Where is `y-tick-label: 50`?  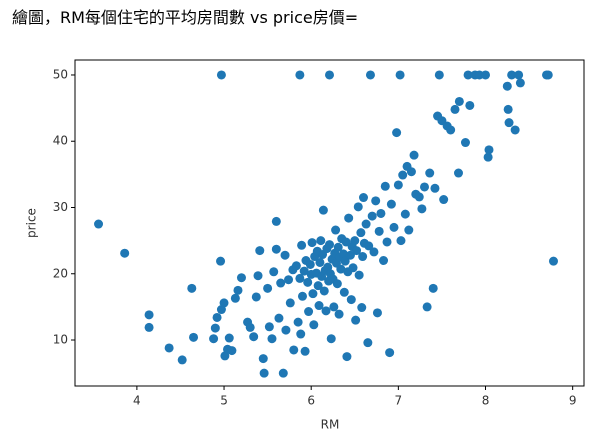 y-tick-label: 50 is located at coordinates (60, 74).